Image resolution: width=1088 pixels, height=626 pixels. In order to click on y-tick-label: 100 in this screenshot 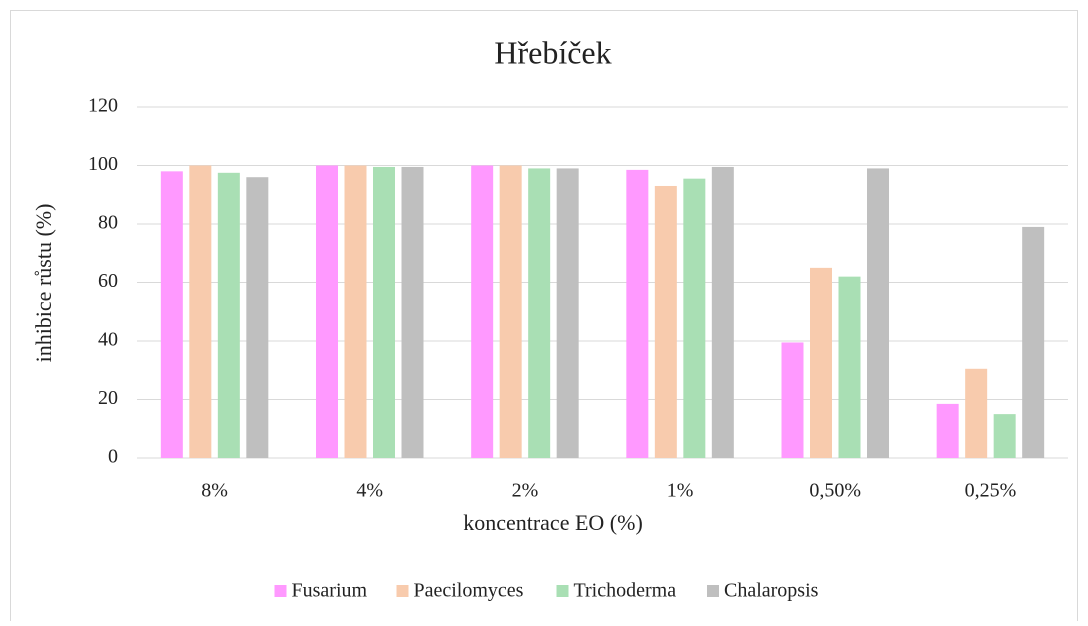, I will do `click(103, 164)`.